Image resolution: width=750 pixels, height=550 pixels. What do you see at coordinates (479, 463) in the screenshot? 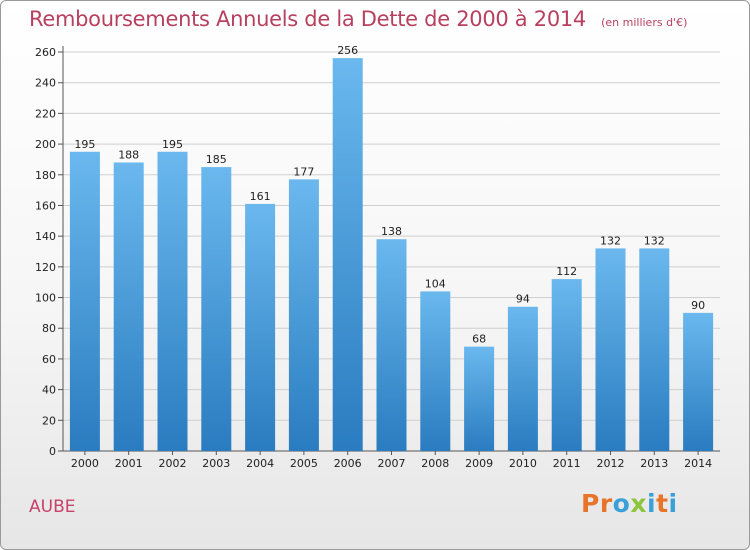
I see `x-tick-label: 2009` at bounding box center [479, 463].